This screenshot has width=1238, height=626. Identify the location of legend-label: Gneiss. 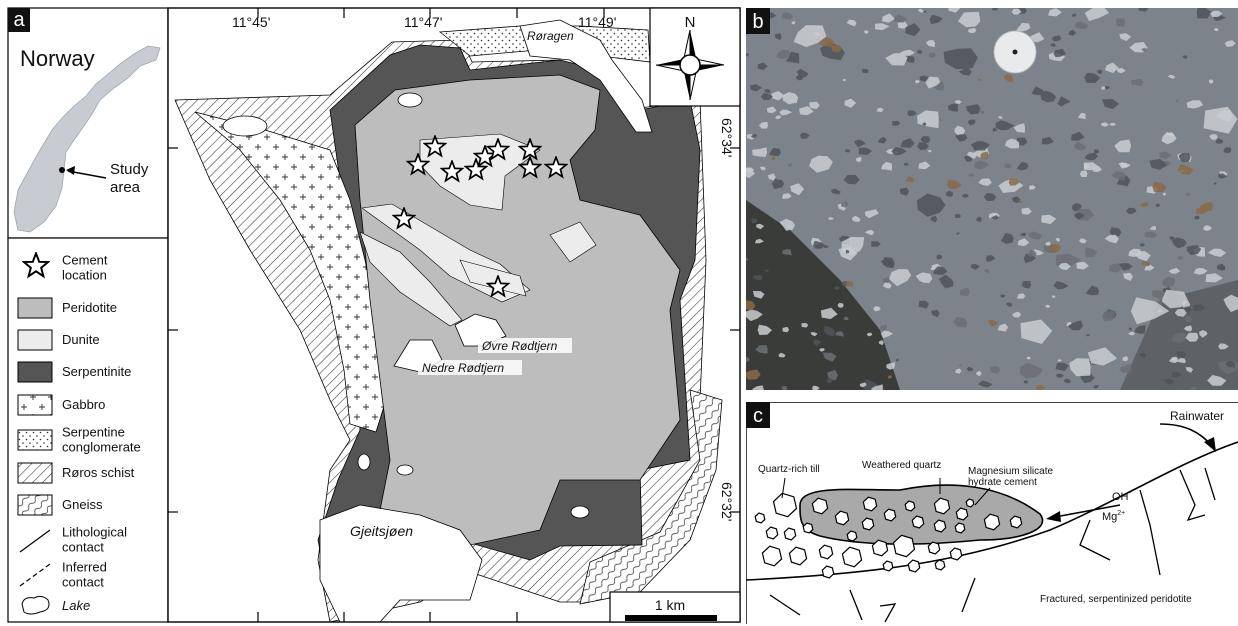
(82, 504).